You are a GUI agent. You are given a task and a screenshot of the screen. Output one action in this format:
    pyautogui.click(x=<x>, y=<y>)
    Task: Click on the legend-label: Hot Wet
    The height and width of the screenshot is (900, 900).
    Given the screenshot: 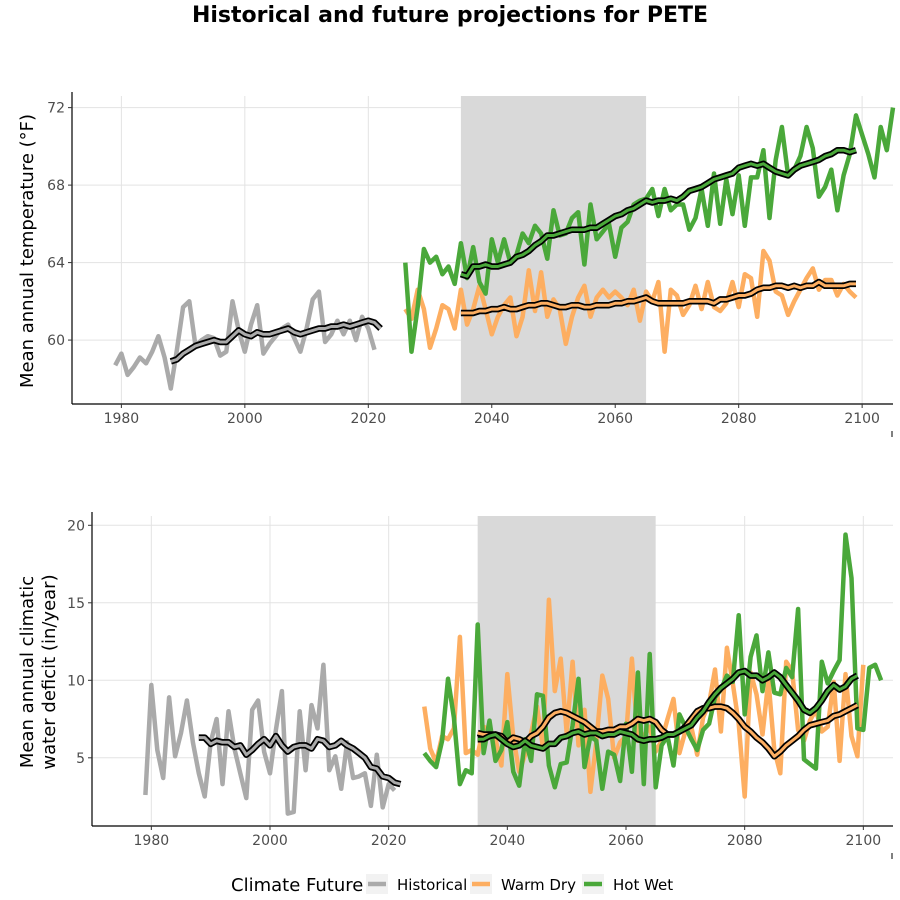 What is the action you would take?
    pyautogui.click(x=643, y=885)
    